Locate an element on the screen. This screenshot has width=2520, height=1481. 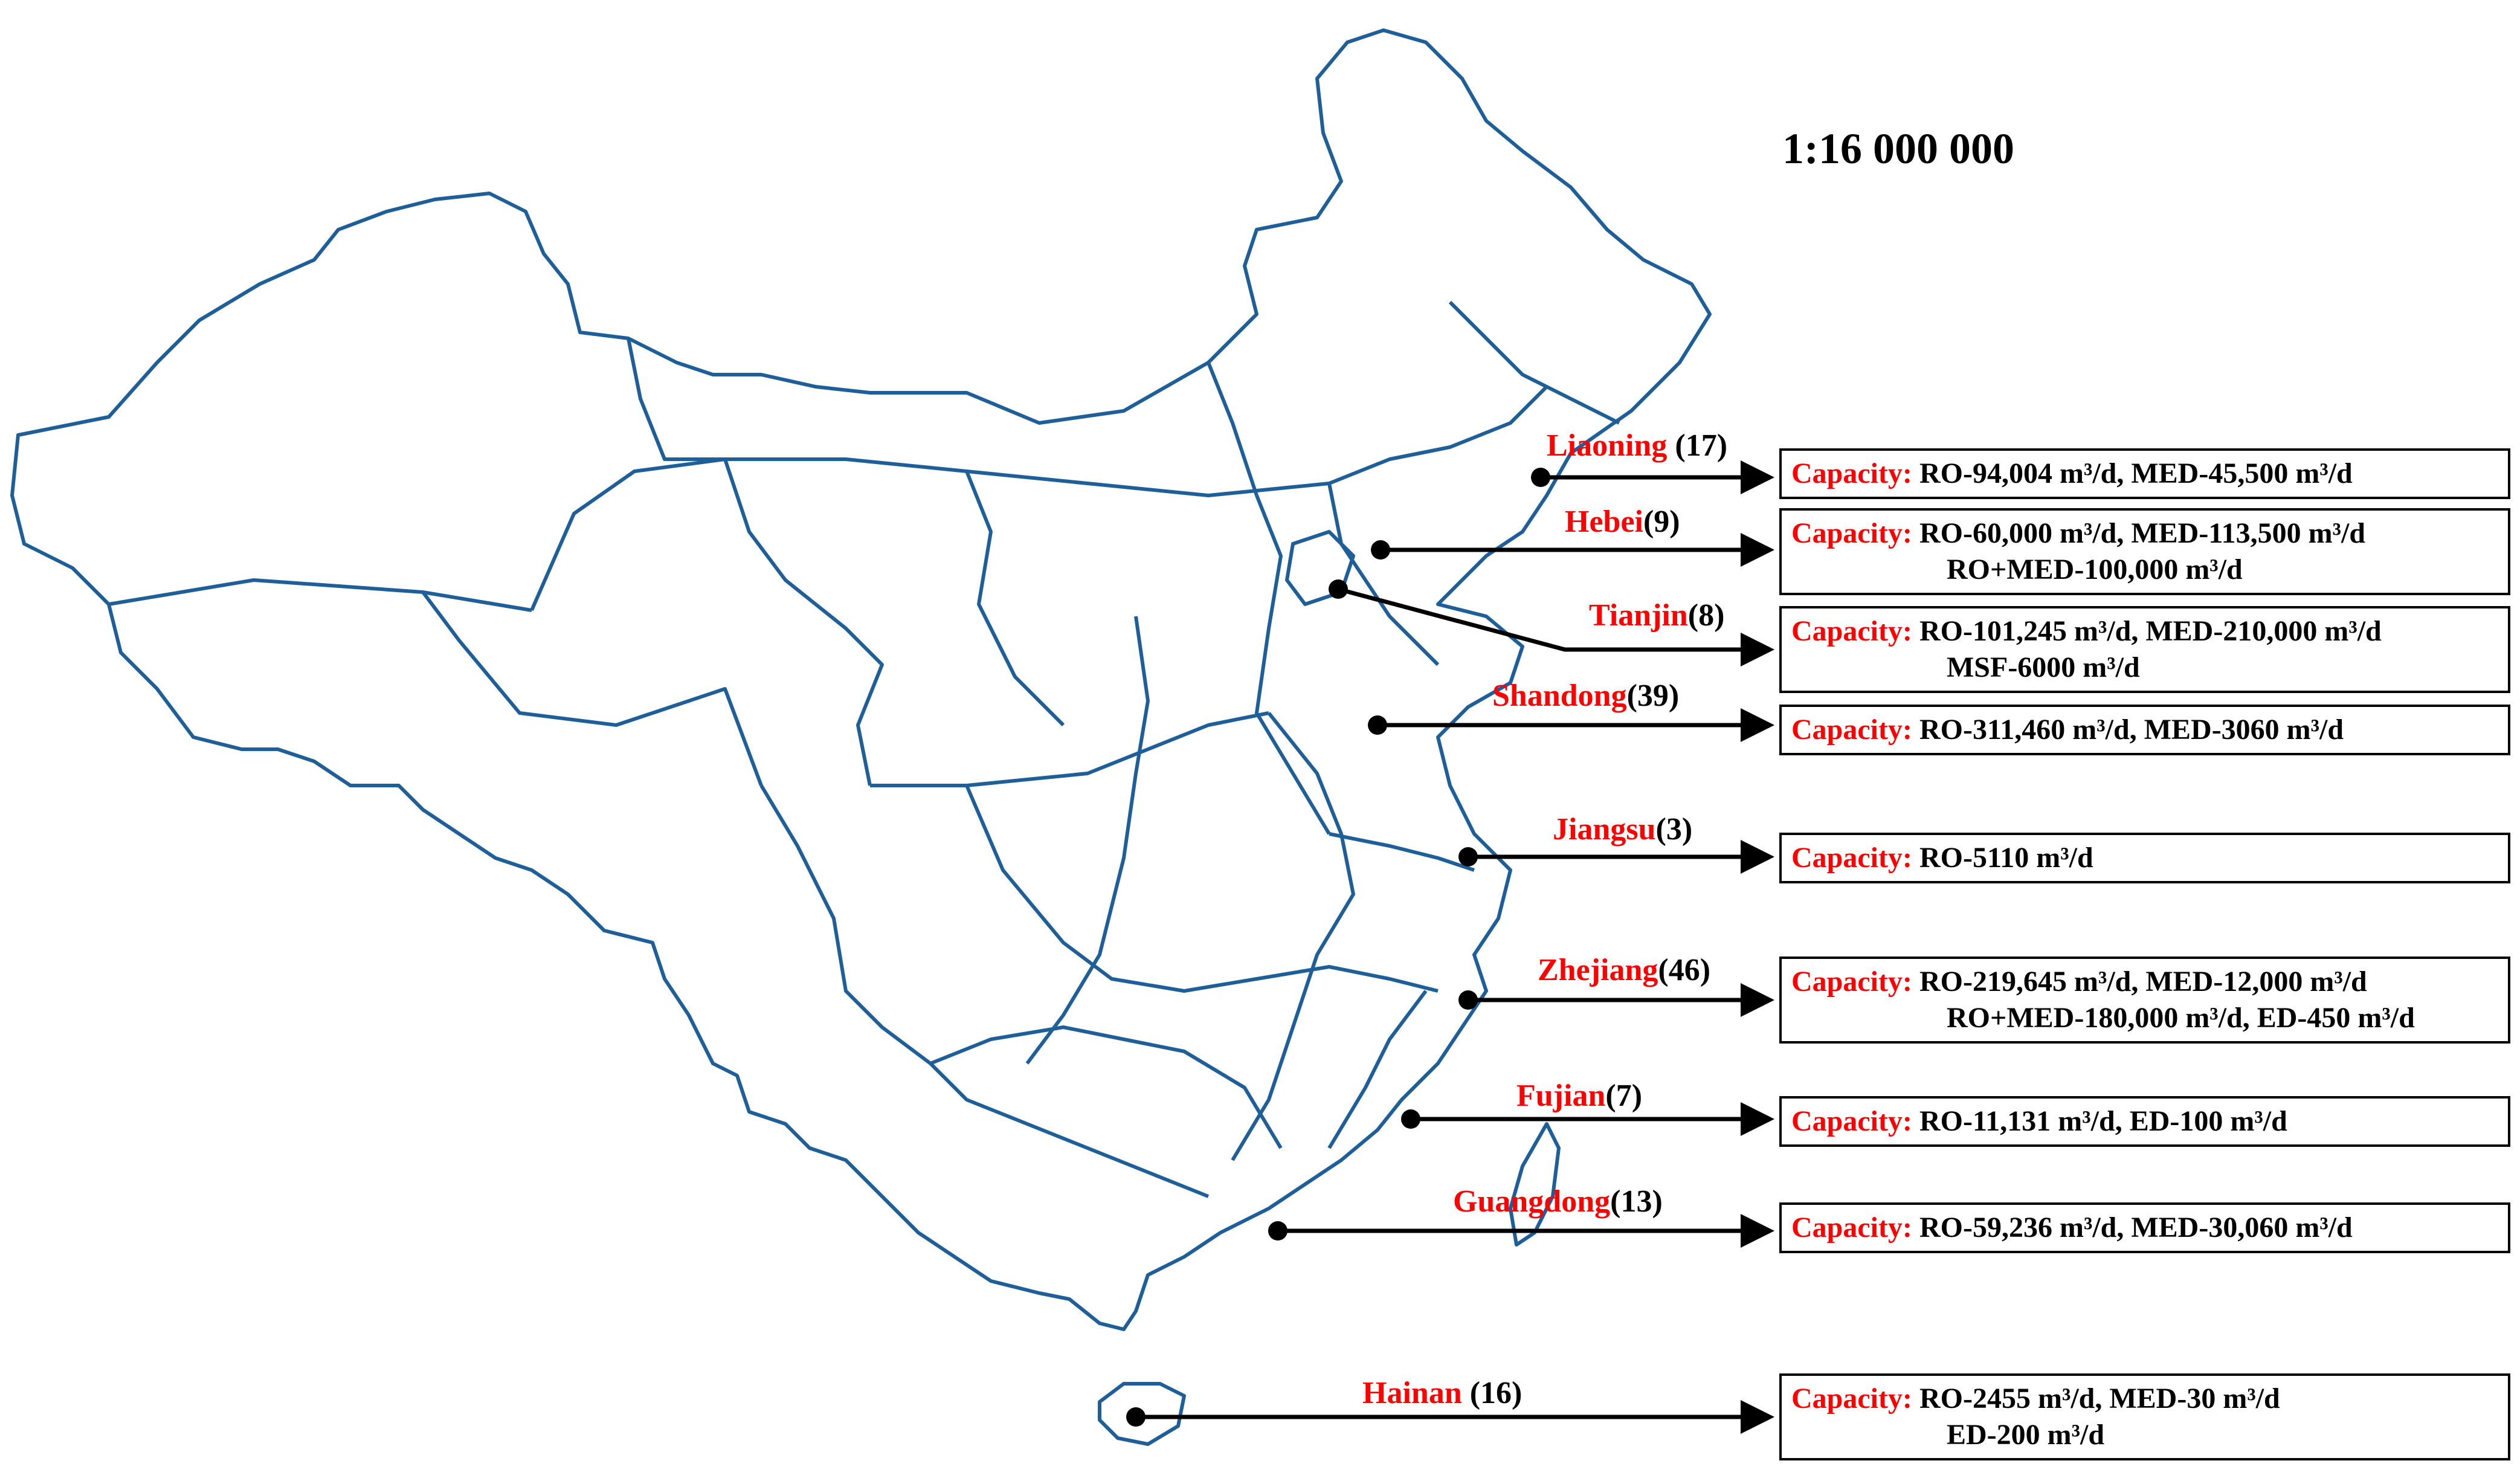
label-guangdong: Guangdong(13) is located at coordinates (1558, 1202).